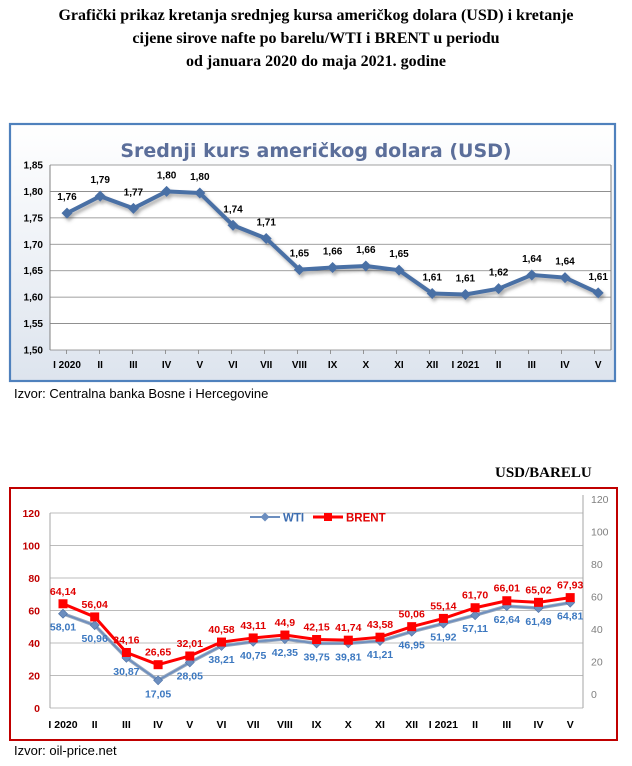  What do you see at coordinates (399, 365) in the screenshot?
I see `chart1-x-tick: XI` at bounding box center [399, 365].